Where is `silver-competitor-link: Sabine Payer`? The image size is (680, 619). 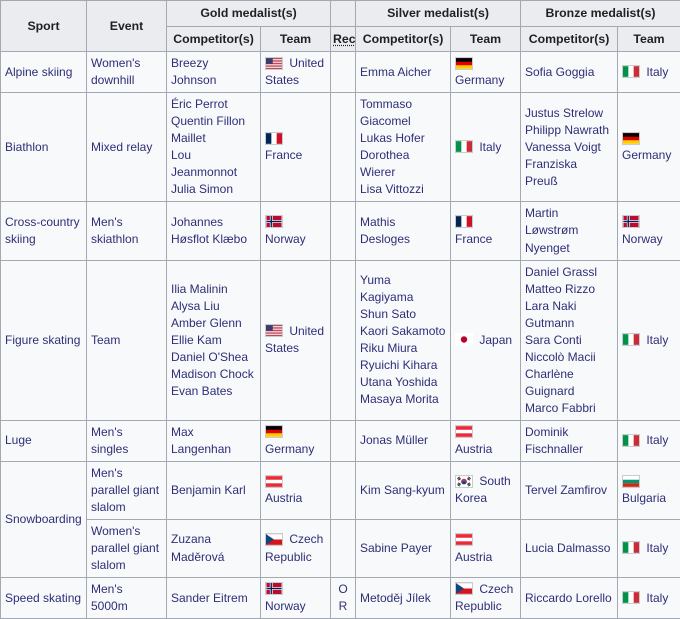
silver-competitor-link: Sabine Payer is located at coordinates (396, 548).